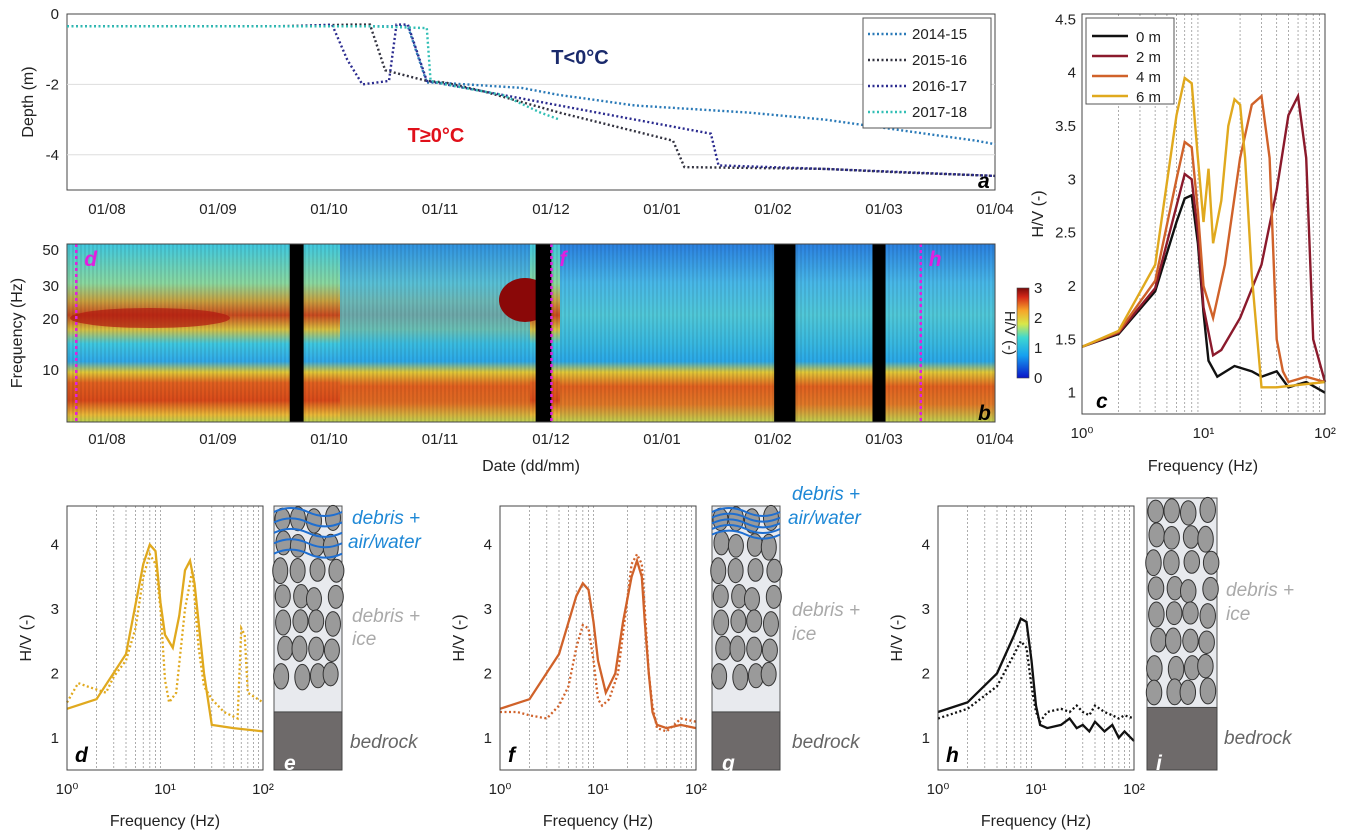 Image resolution: width=1352 pixels, height=834 pixels. I want to click on date-marker-label: f, so click(563, 259).